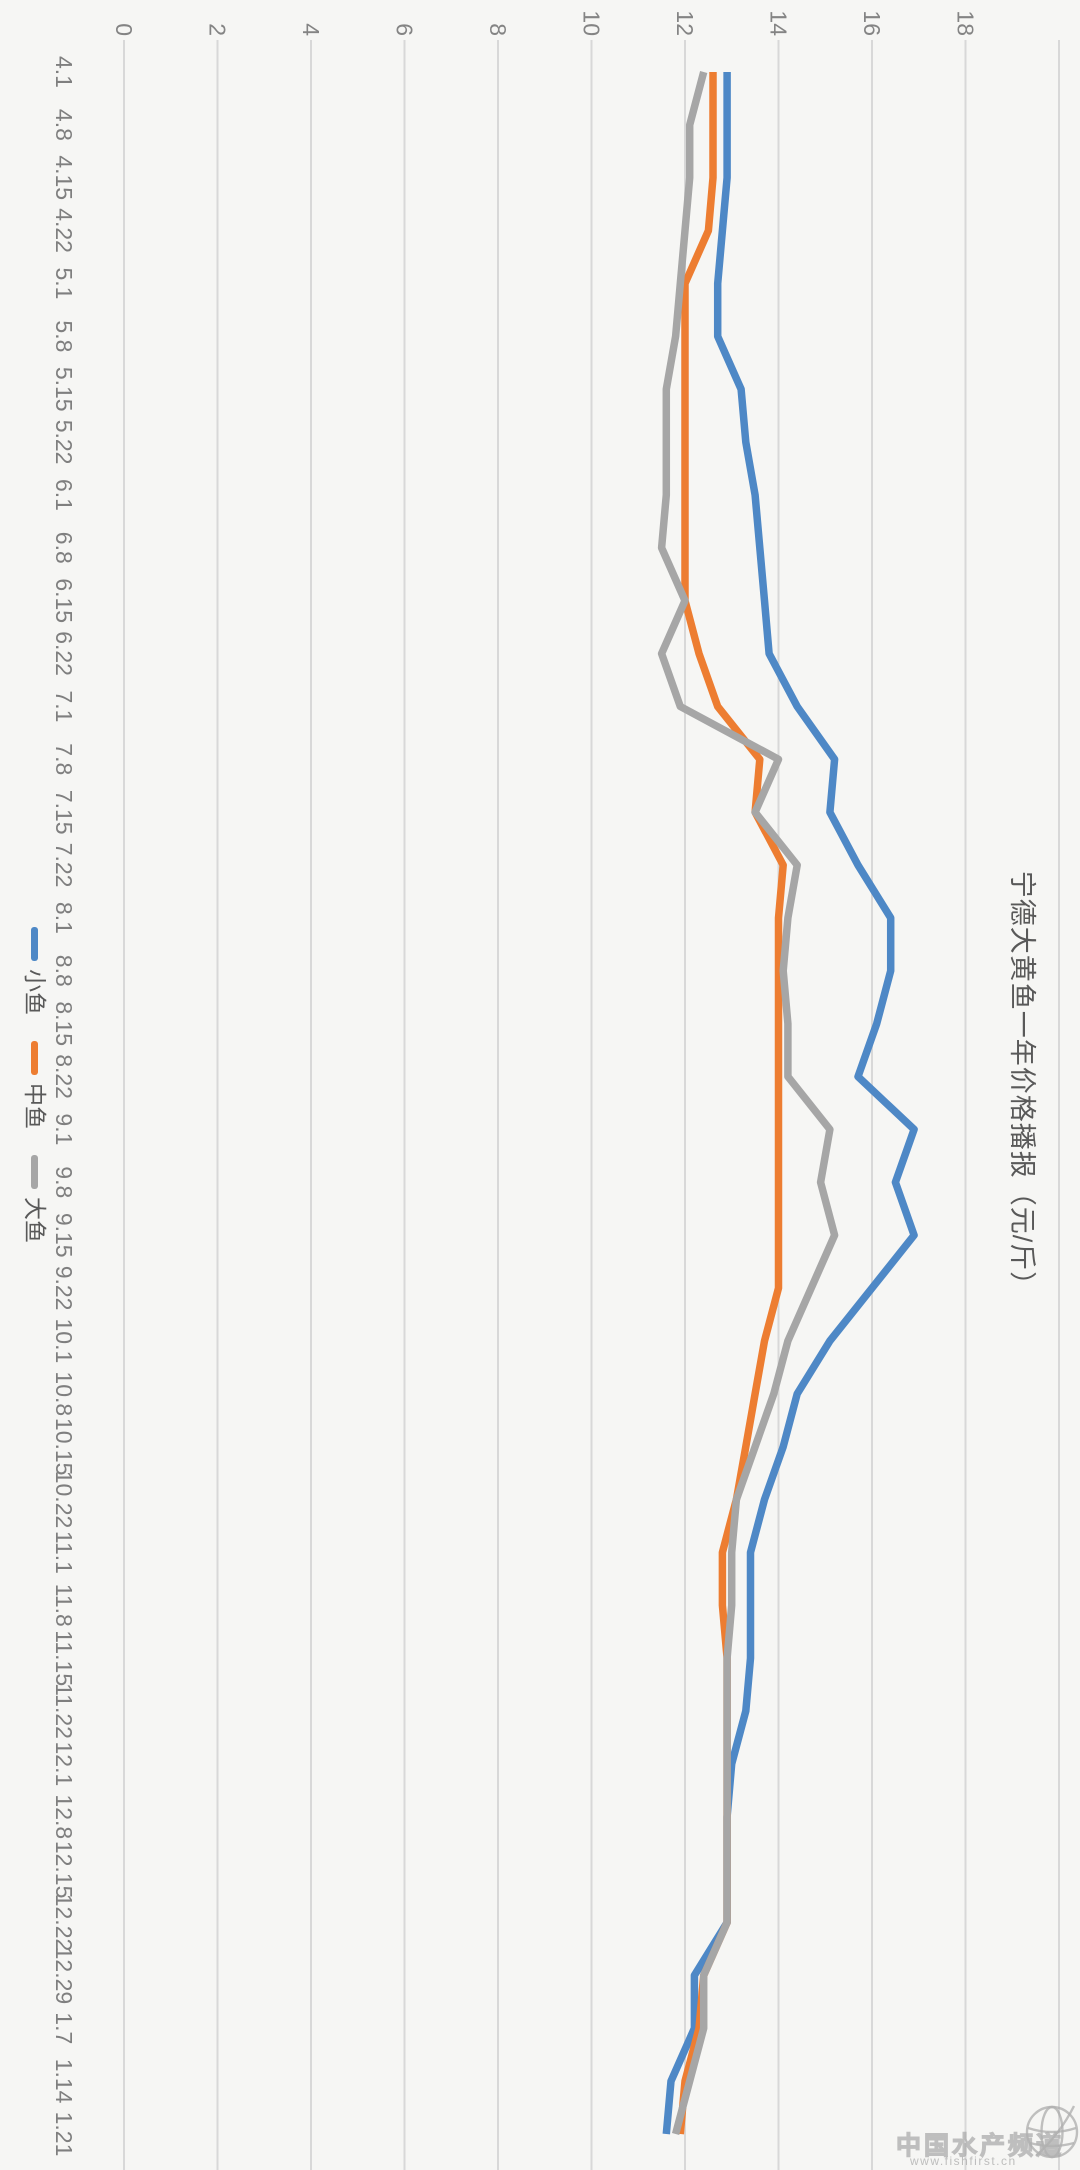  Describe the element at coordinates (64, 230) in the screenshot. I see `x-axis-tick-label: 4.22` at that location.